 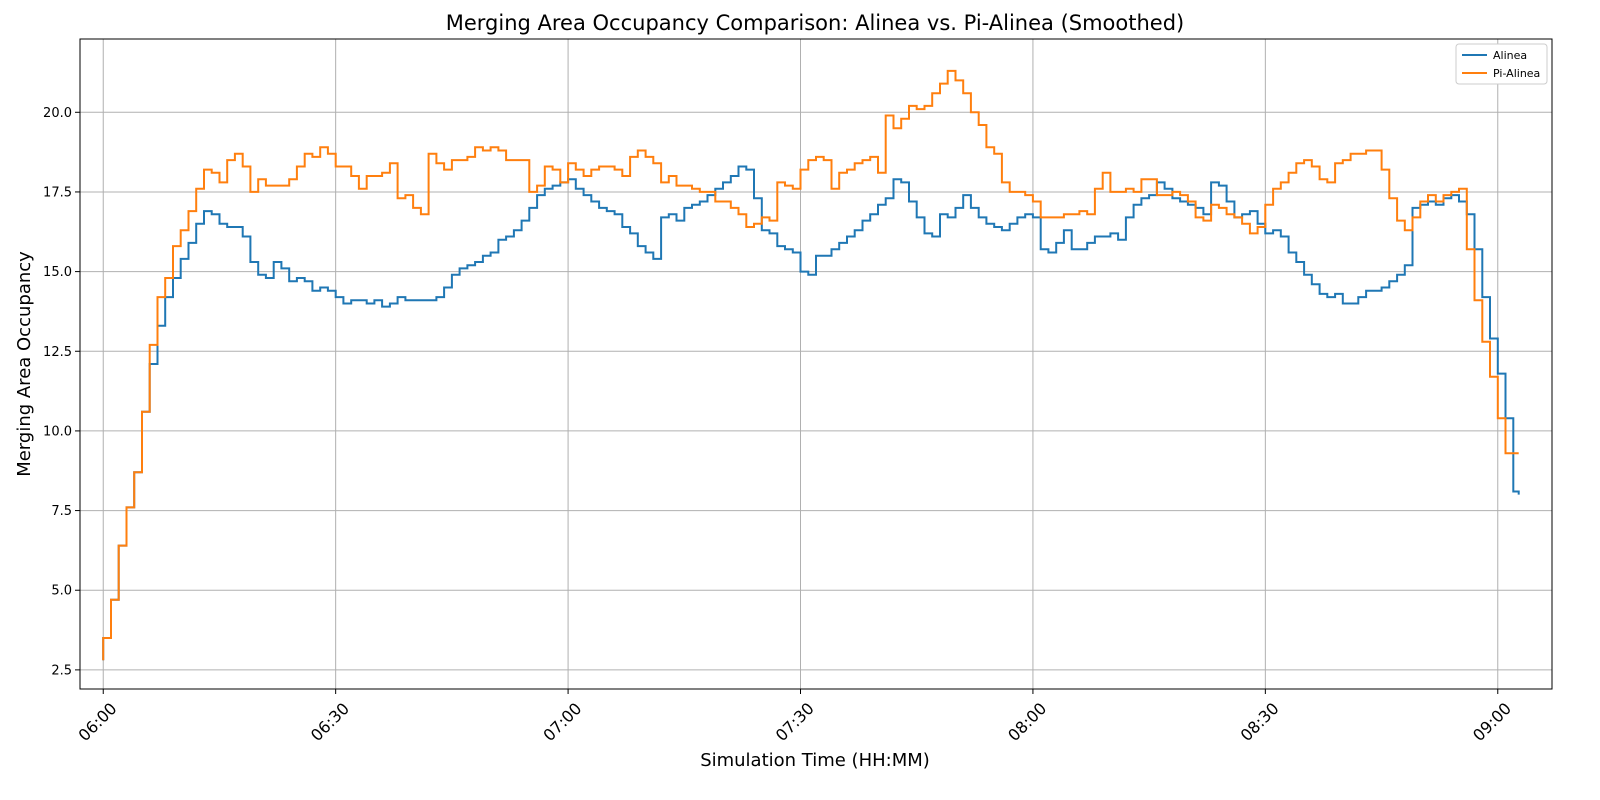 I want to click on legend: Alinea Pi-Alinea, so click(x=1501, y=64).